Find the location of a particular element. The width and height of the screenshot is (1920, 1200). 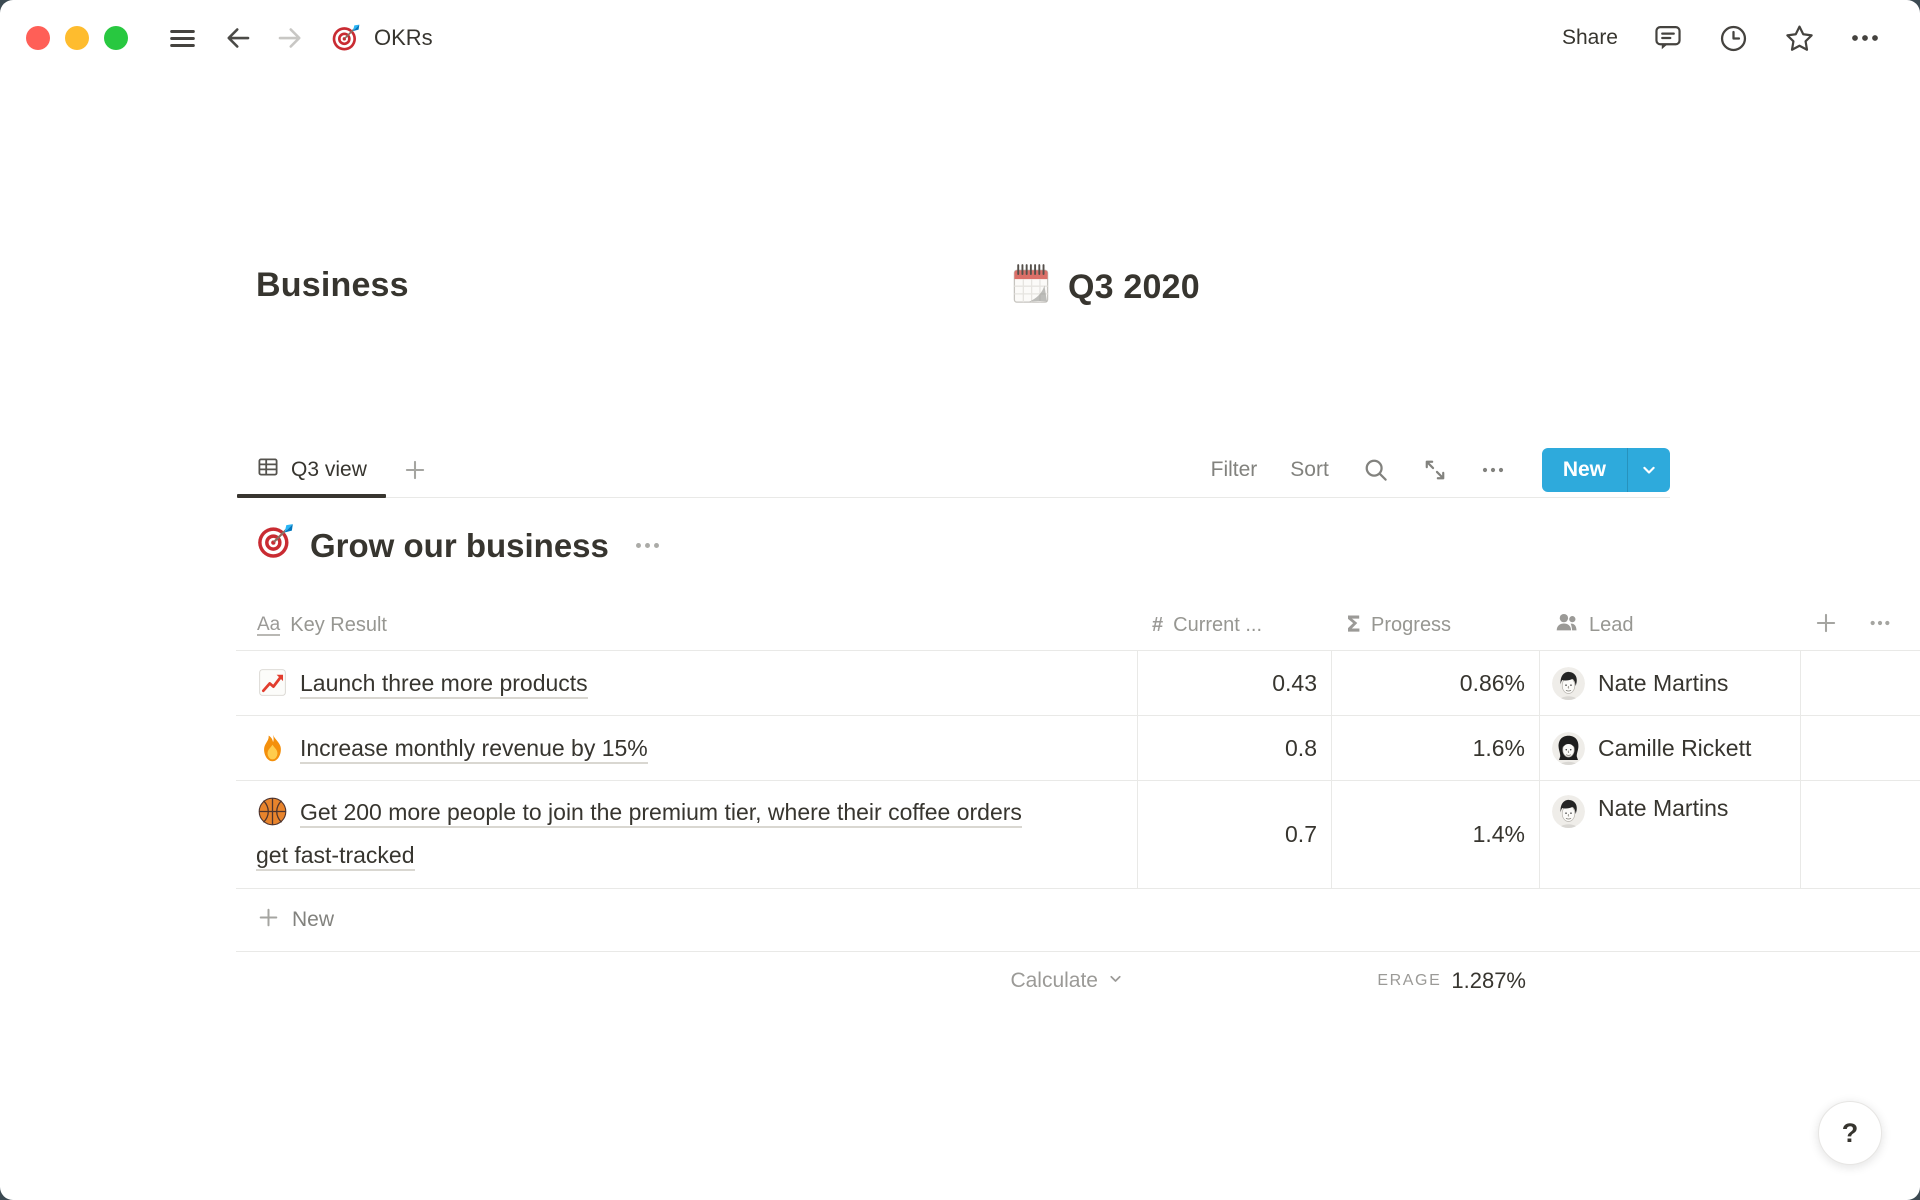

macos-traffic-lights is located at coordinates (77, 38).